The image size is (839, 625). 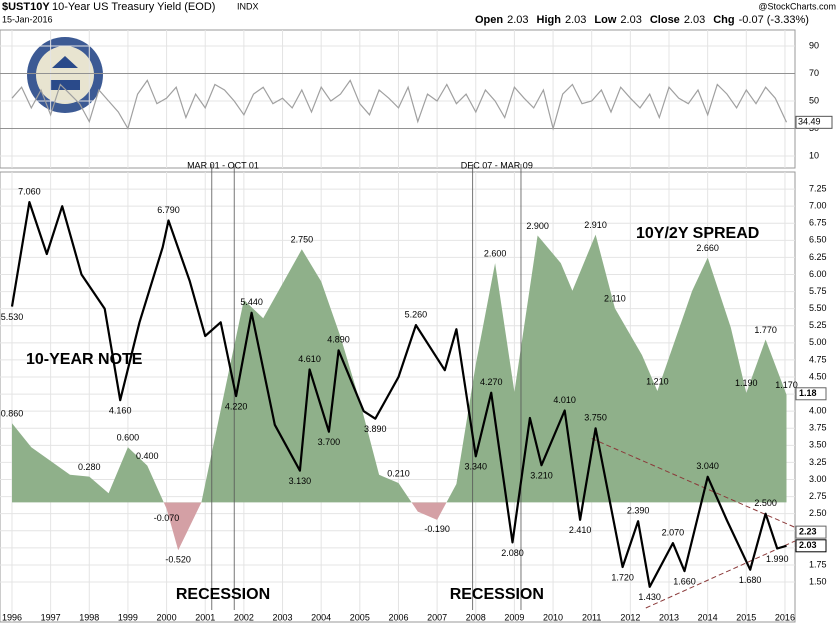 What do you see at coordinates (777, 559) in the screenshot?
I see `price-value-label: 1.990` at bounding box center [777, 559].